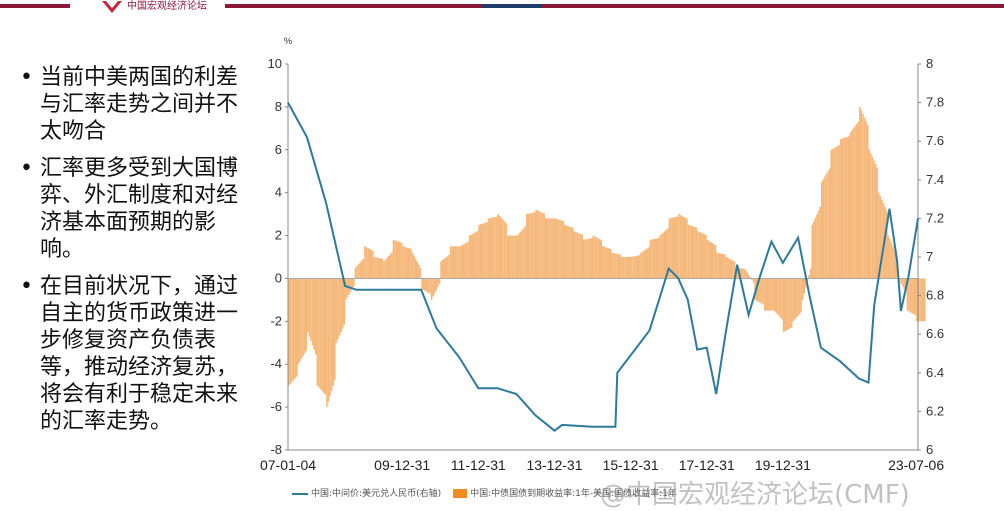 This screenshot has height=511, width=1004. What do you see at coordinates (154, 7) in the screenshot?
I see `logo: 中国宏观经济论坛` at bounding box center [154, 7].